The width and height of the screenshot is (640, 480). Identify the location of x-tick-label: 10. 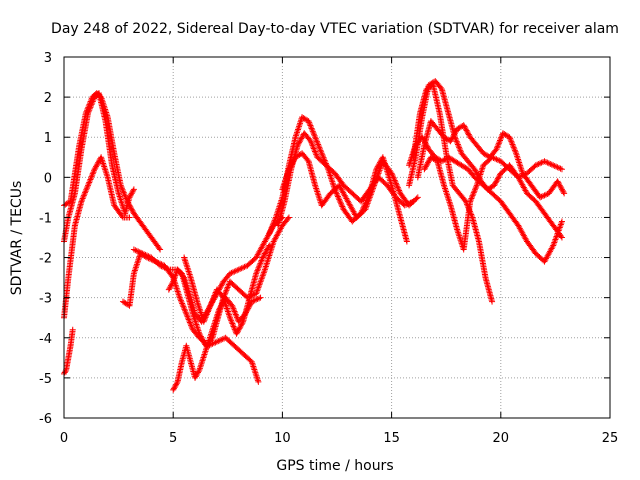
(282, 438).